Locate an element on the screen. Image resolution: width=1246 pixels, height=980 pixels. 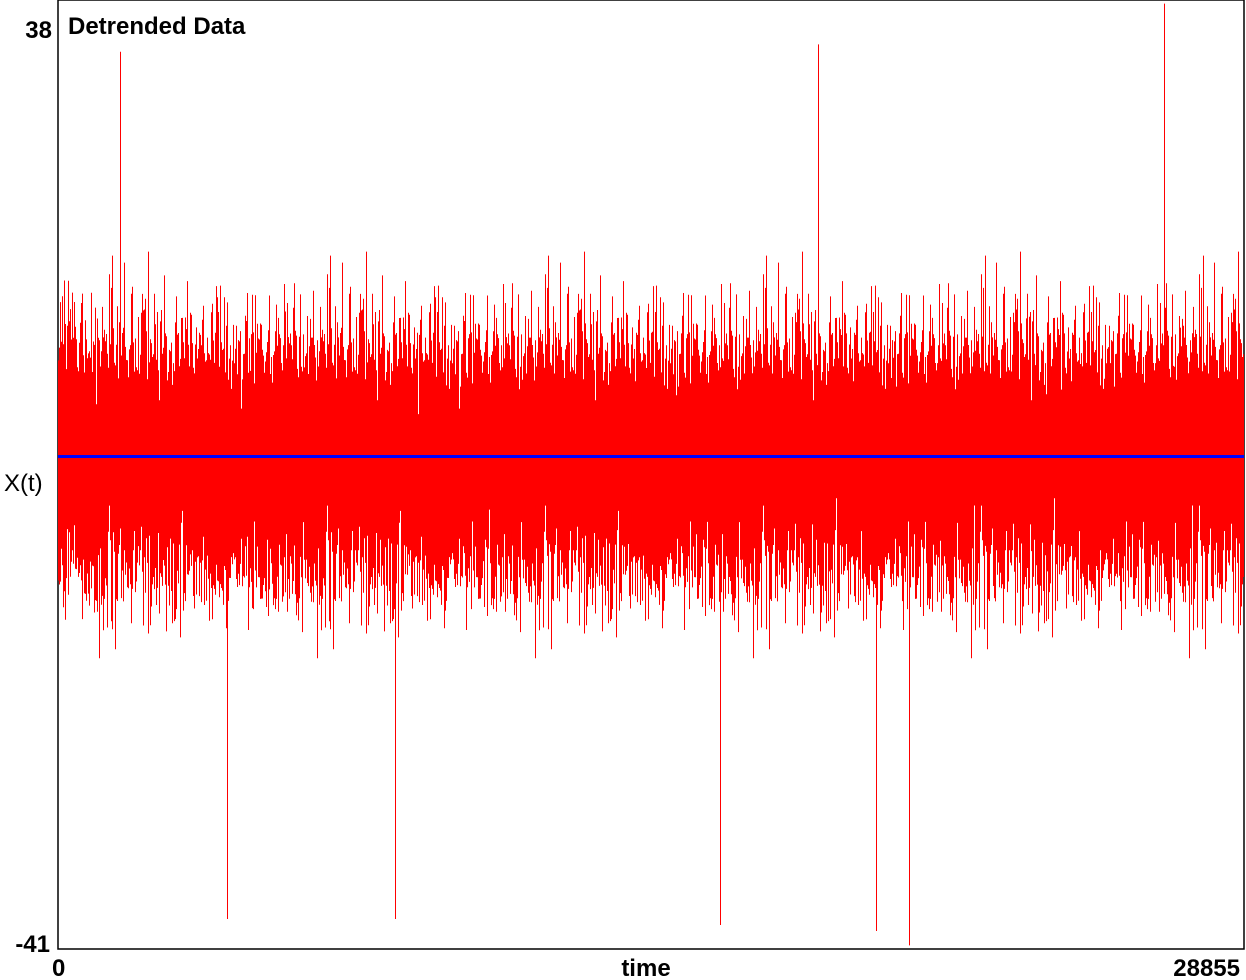
x-axis-label: time is located at coordinates (645, 967).